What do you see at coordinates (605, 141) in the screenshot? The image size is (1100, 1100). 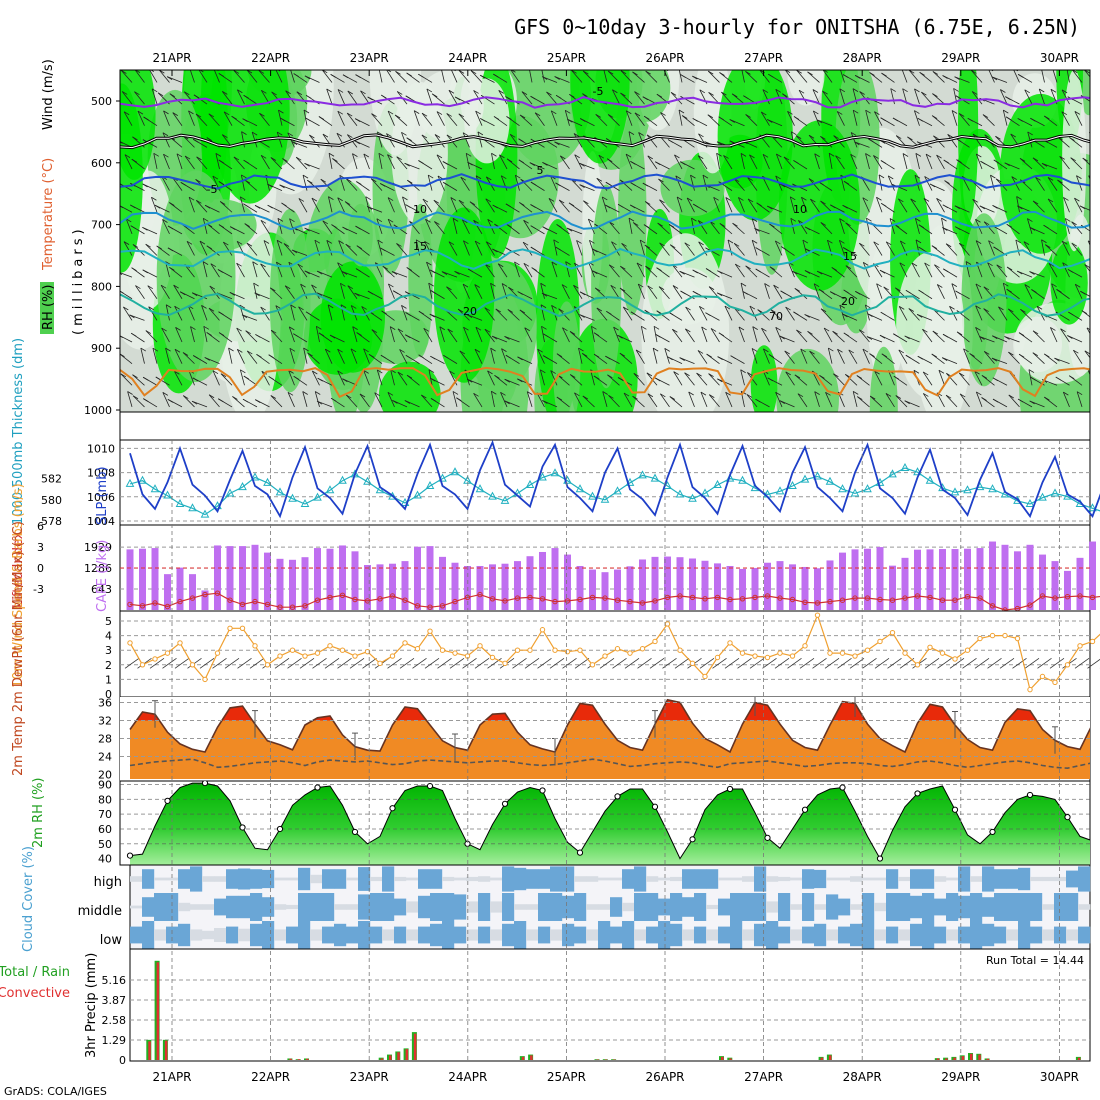 I see `isotherm-zero-inner` at bounding box center [605, 141].